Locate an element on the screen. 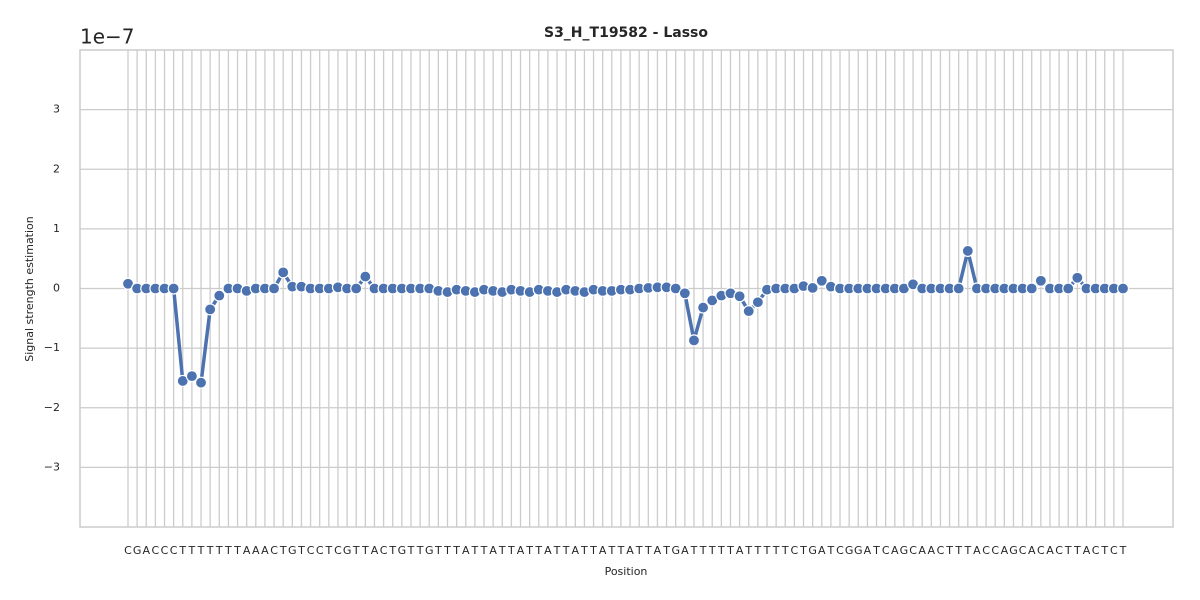 The width and height of the screenshot is (1200, 600). y-tick-label: 1 is located at coordinates (56, 228).